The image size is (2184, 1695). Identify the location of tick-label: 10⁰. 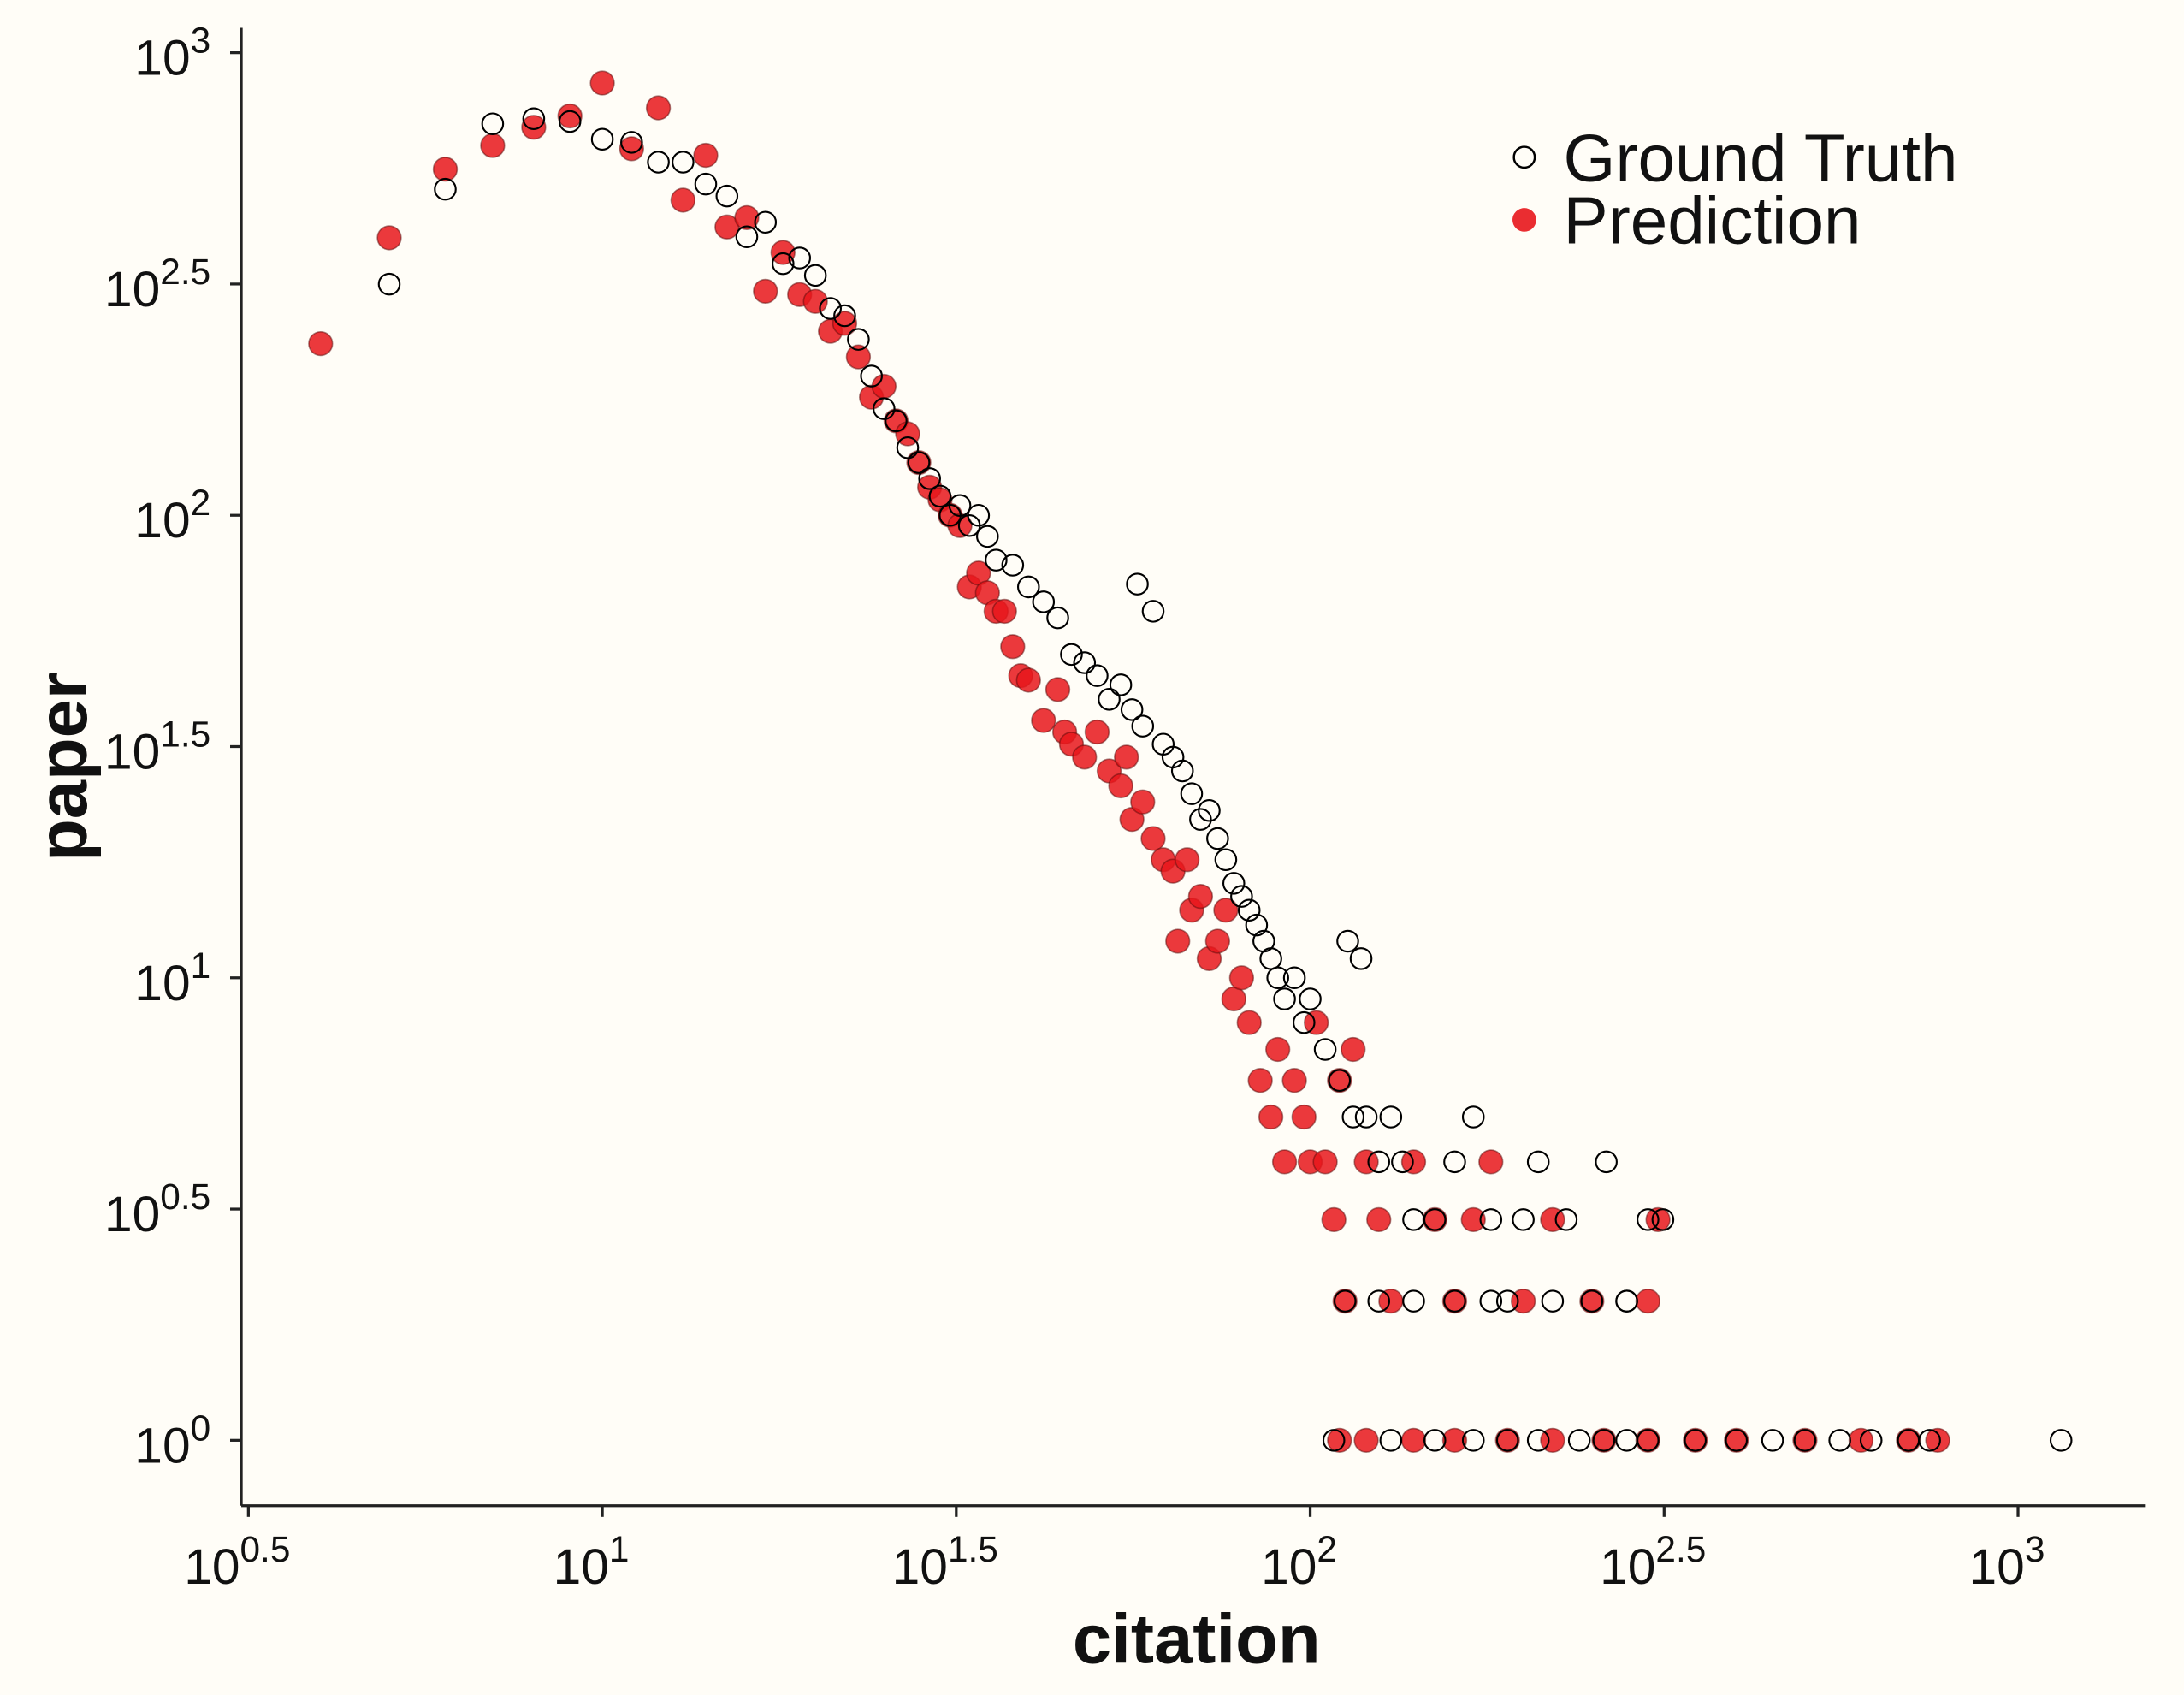
(172, 1440).